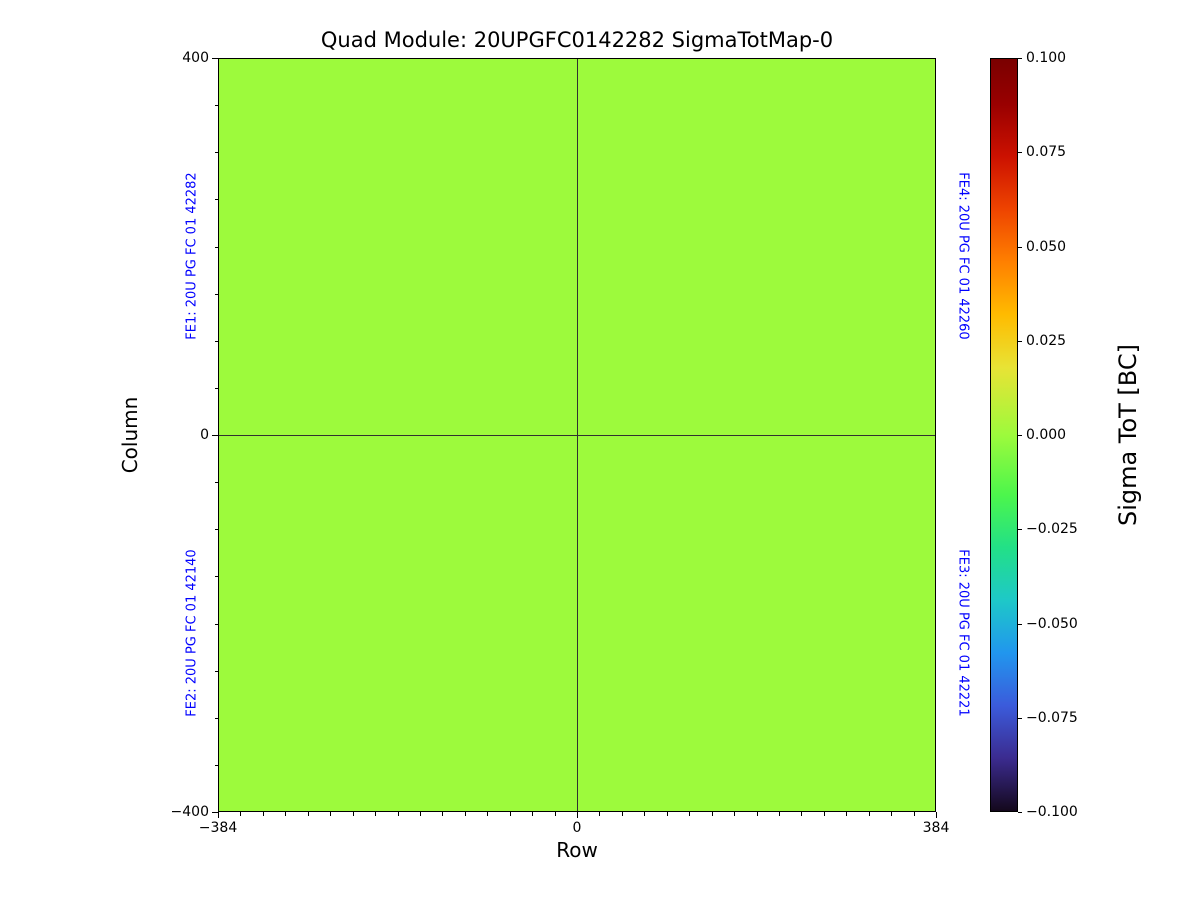 The width and height of the screenshot is (1200, 900). Describe the element at coordinates (1046, 246) in the screenshot. I see `colorbar-tick-label: 0.050` at that location.